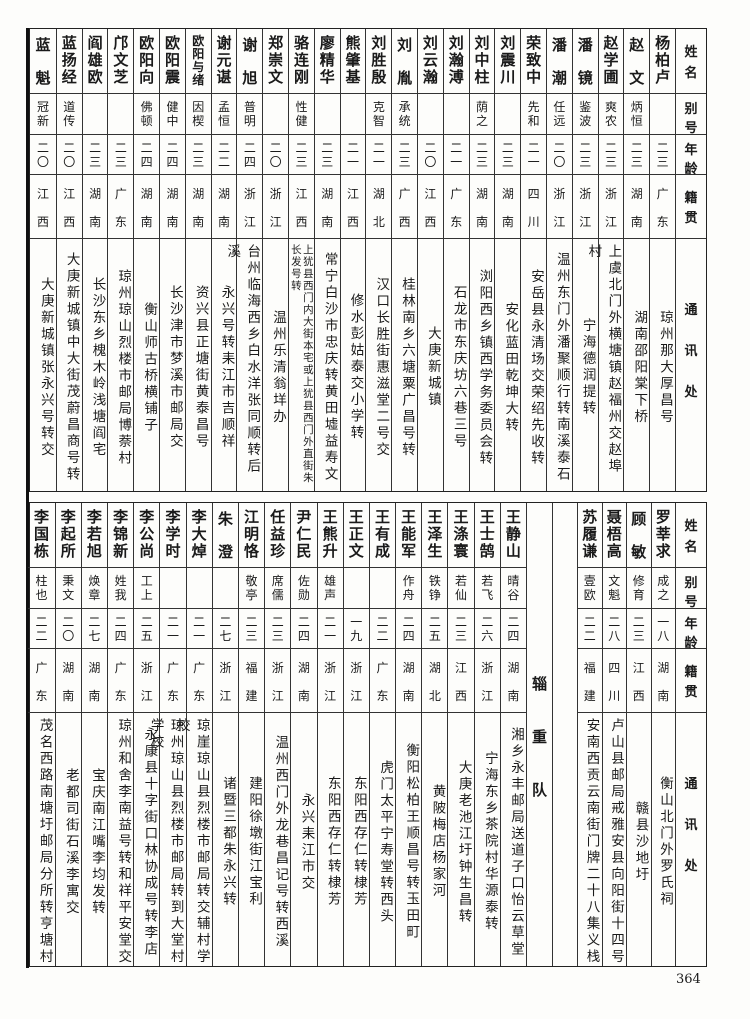 The width and height of the screenshot is (750, 1019). I want to click on person-address: 上虞北门外横塘镇赵福州交赵埠村, so click(603, 359).